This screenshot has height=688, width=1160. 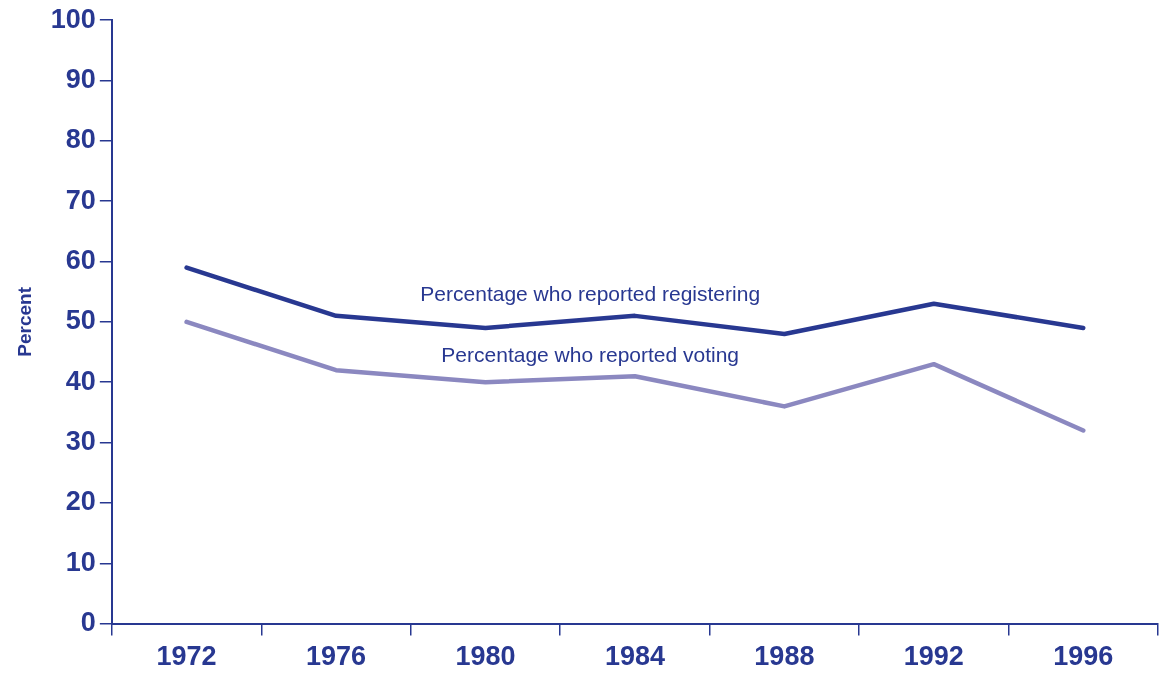 What do you see at coordinates (634, 656) in the screenshot?
I see `x-tick-label: 1984` at bounding box center [634, 656].